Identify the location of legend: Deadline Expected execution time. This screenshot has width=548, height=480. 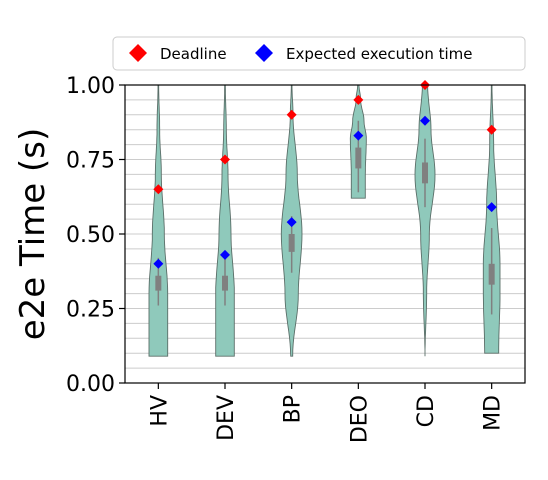
(319, 53).